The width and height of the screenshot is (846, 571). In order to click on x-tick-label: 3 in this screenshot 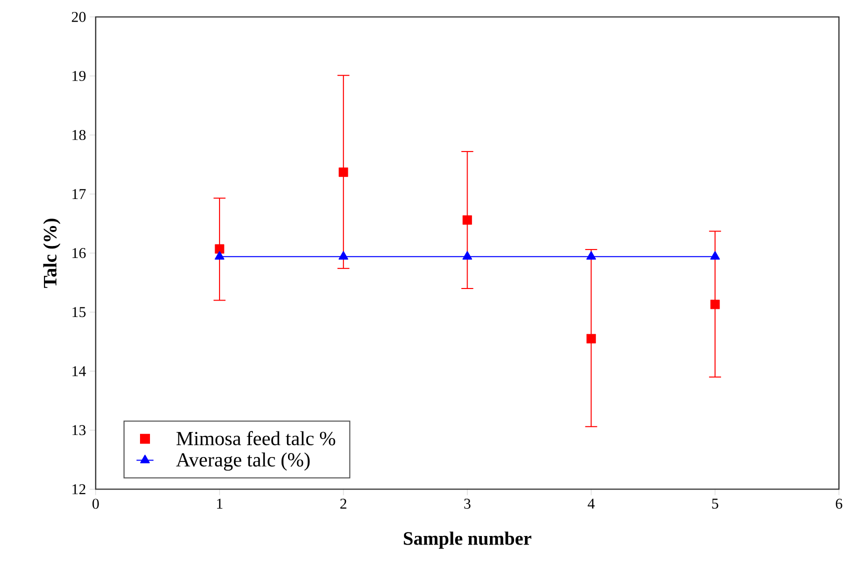, I will do `click(467, 503)`.